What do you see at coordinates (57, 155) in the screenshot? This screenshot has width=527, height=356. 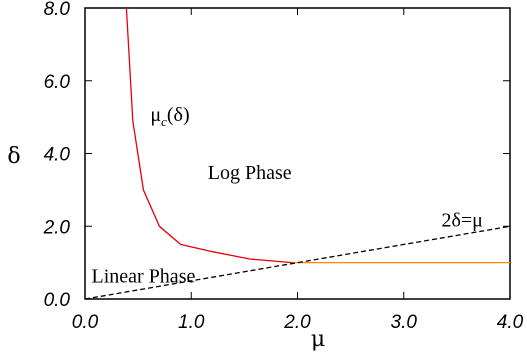 I see `y-tick-label: 4.0` at bounding box center [57, 155].